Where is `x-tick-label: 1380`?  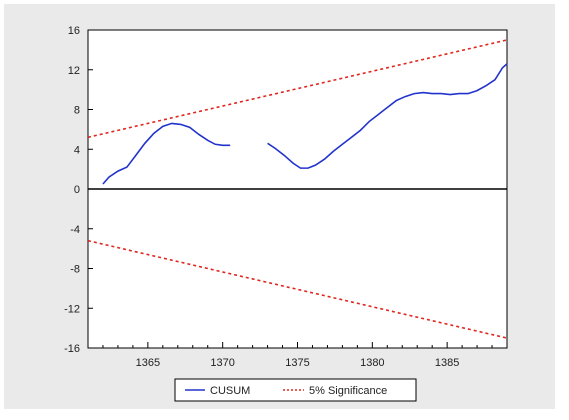 x-tick-label: 1380 is located at coordinates (372, 363).